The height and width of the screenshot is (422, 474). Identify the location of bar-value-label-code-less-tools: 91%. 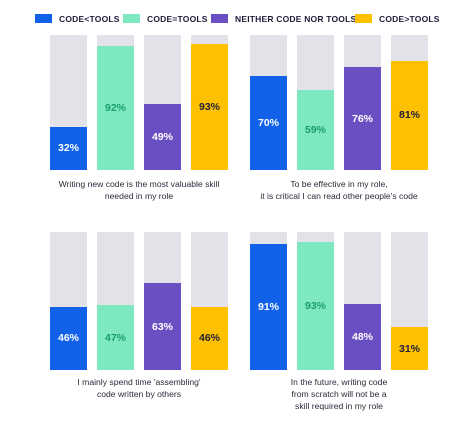
(268, 307).